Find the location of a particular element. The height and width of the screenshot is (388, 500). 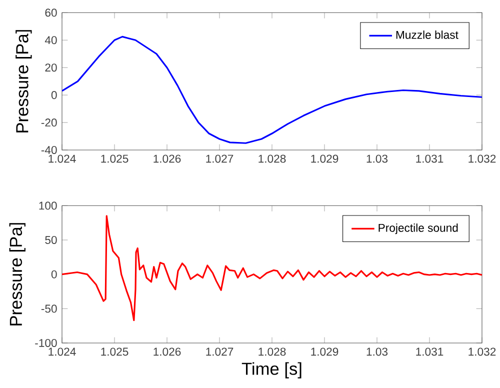

y-tick-label: -50 is located at coordinates (49, 308).